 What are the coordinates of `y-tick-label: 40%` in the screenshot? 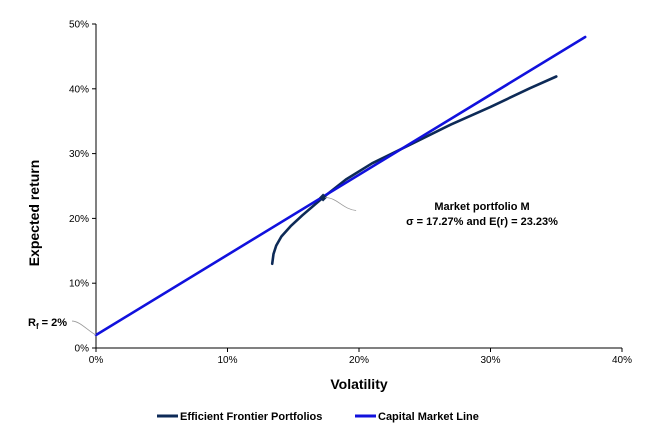 It's located at (79, 89).